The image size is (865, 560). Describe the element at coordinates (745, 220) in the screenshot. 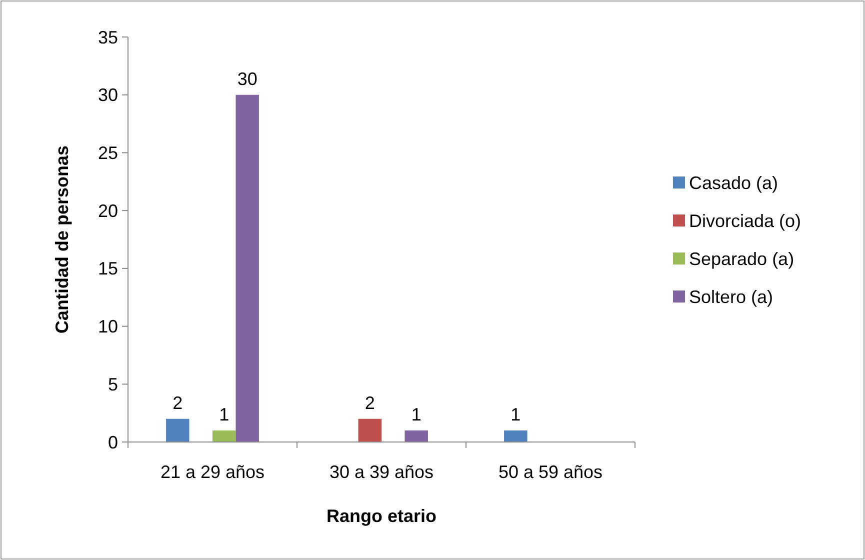

I see `legend-label: Divorciada (o)` at that location.